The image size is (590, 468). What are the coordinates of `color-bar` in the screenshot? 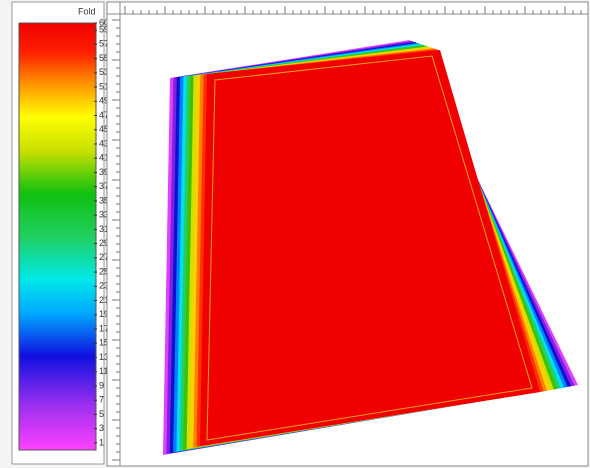 It's located at (57, 236).